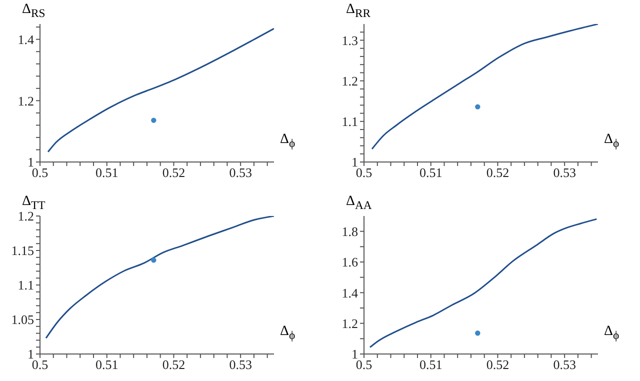 Image resolution: width=640 pixels, height=381 pixels. I want to click on y-tick-label: 1.3, so click(350, 40).